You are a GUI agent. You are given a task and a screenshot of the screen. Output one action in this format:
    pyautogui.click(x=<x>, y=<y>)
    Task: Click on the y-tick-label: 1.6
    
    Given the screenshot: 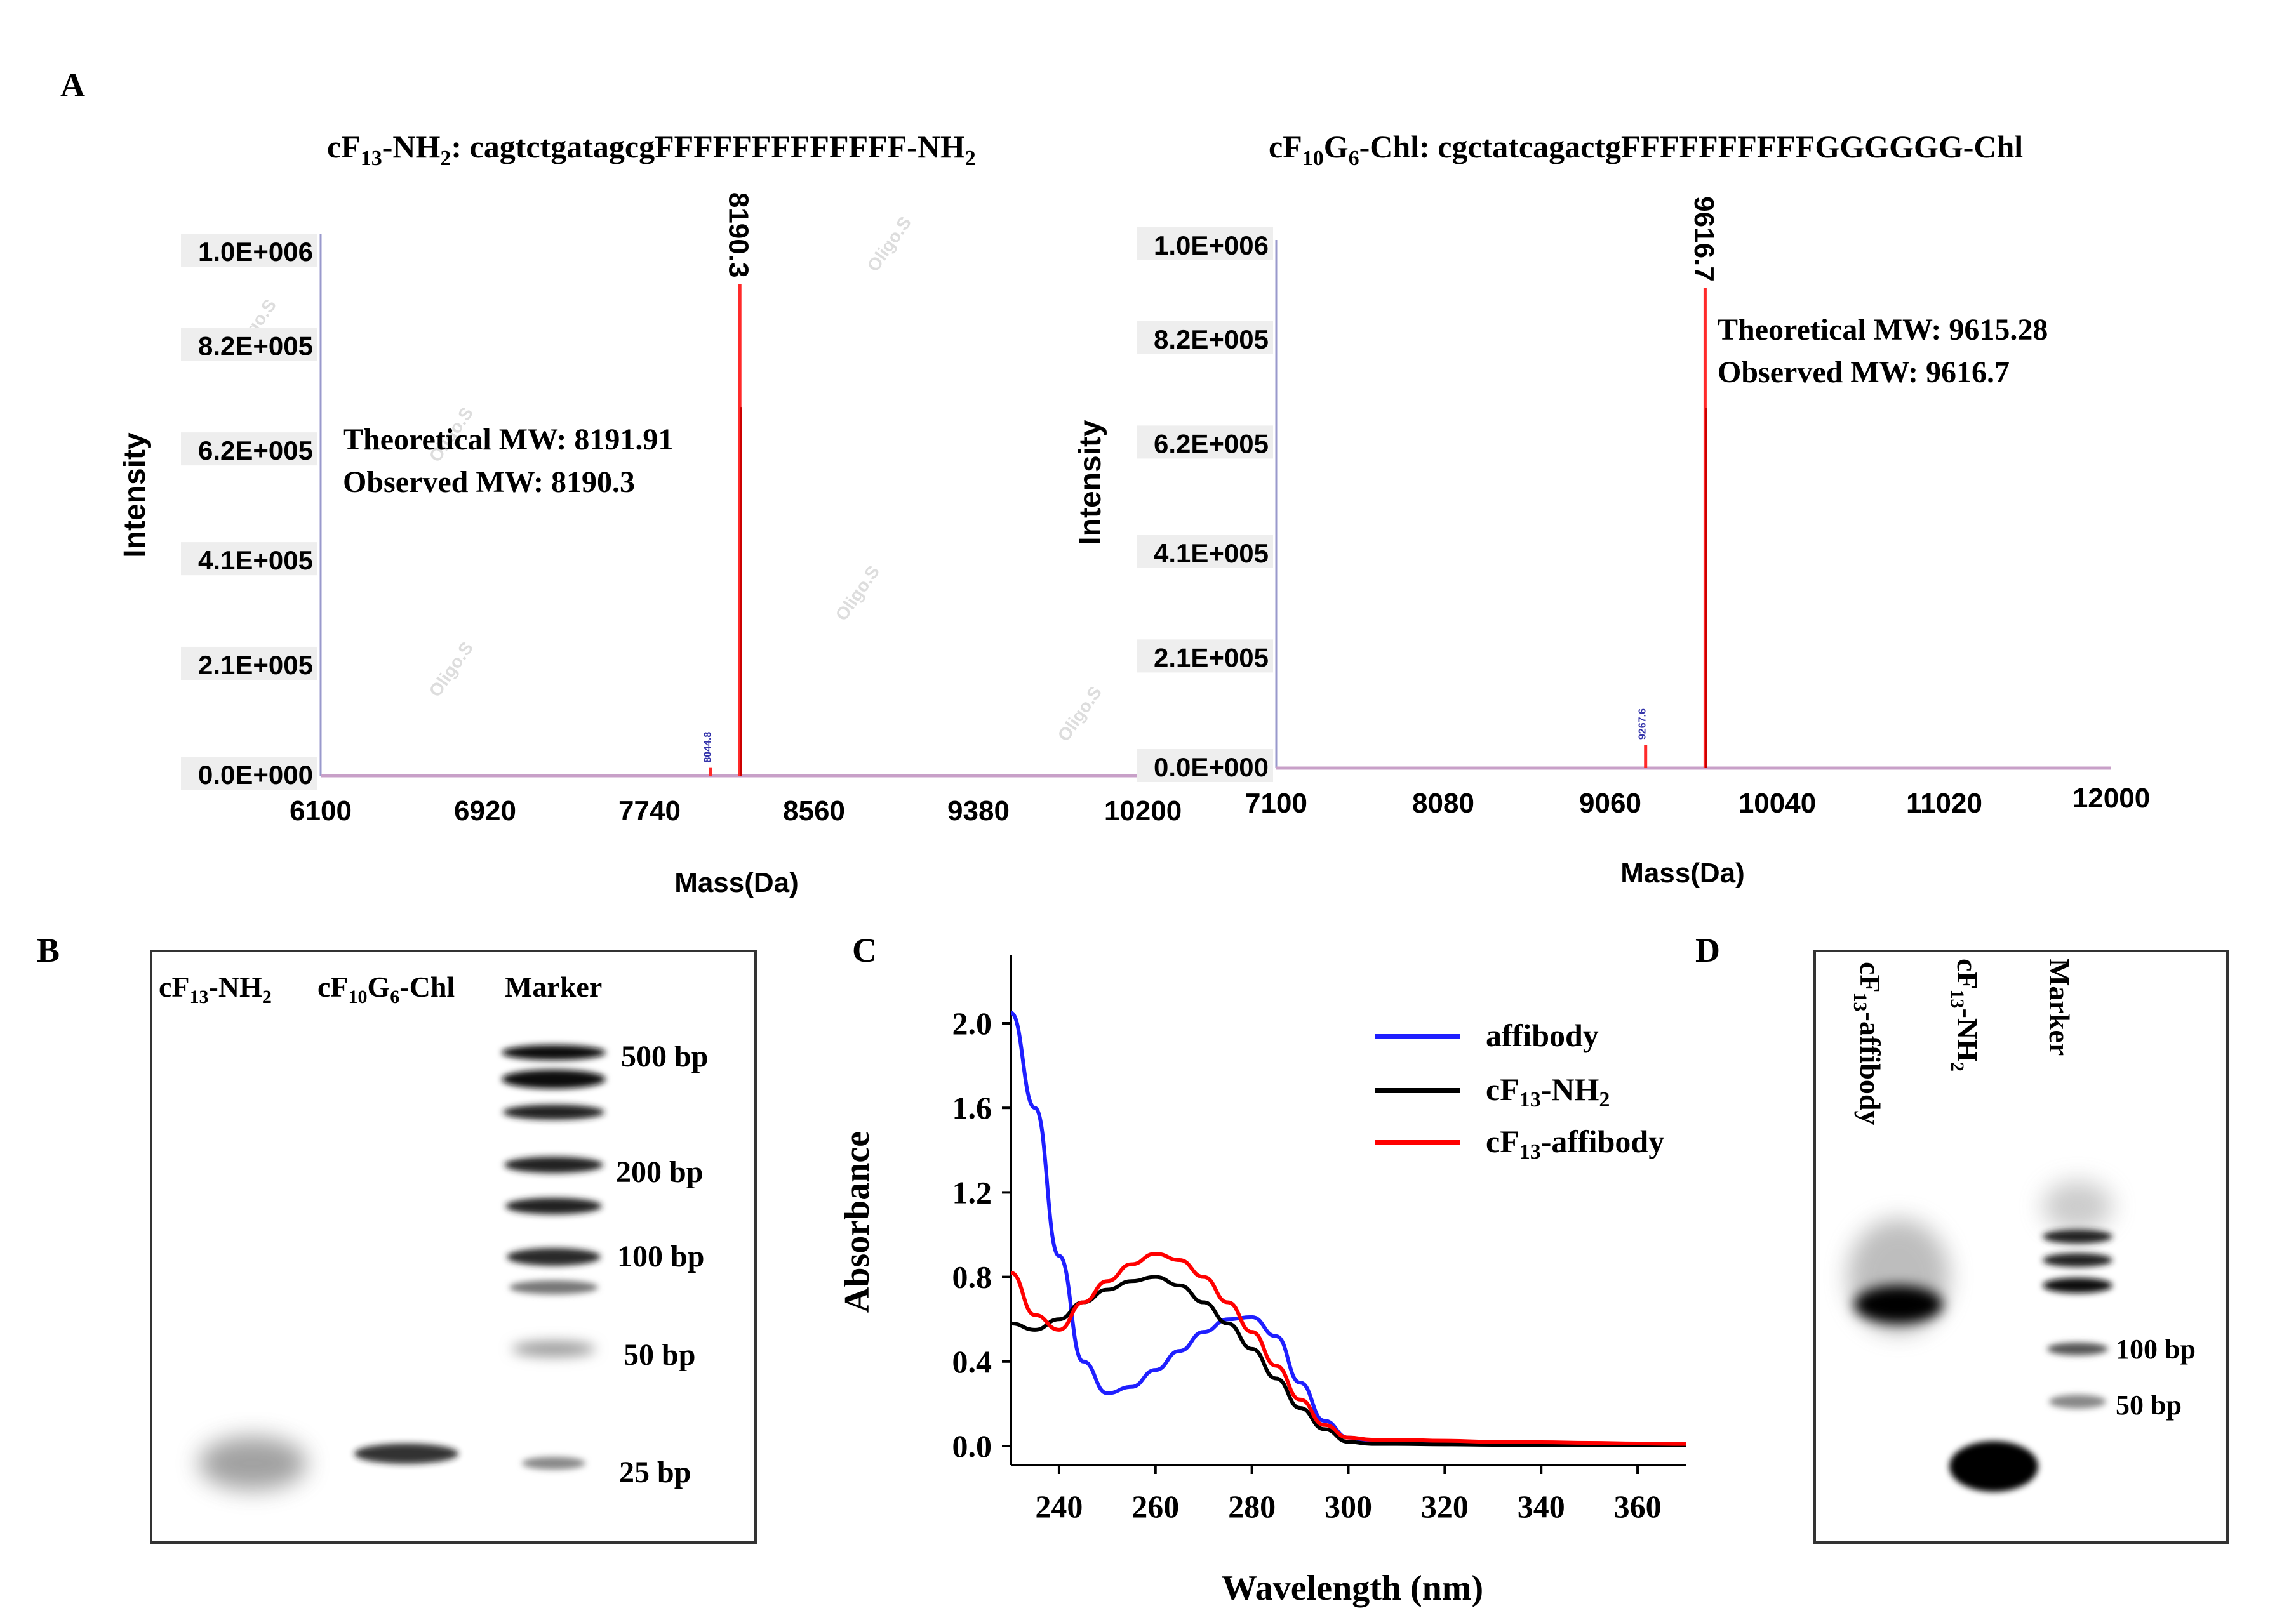 What is the action you would take?
    pyautogui.click(x=972, y=1107)
    